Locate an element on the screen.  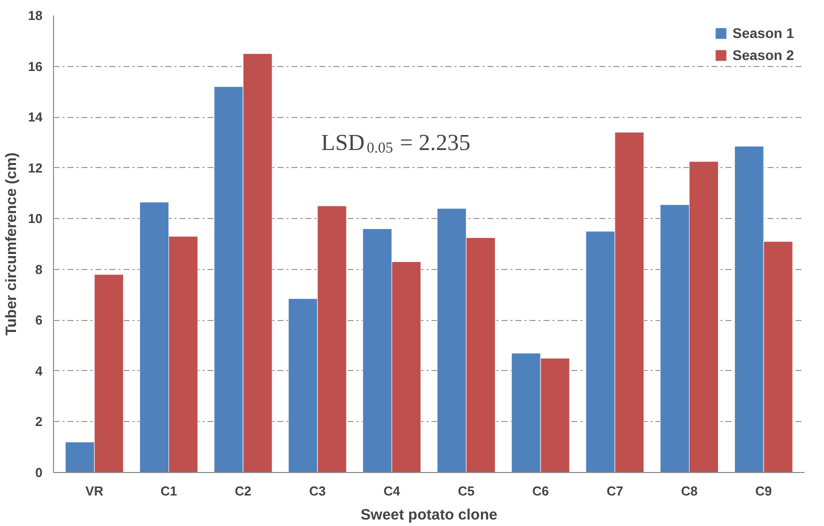
y-tick-label: 12 is located at coordinates (35, 168).